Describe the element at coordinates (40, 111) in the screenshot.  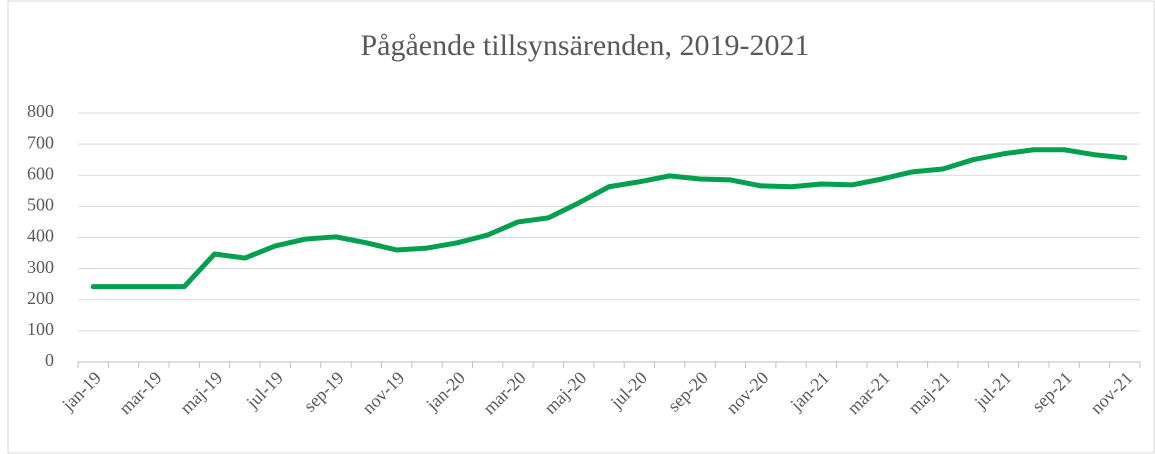
I see `y-tick-label: 800` at that location.